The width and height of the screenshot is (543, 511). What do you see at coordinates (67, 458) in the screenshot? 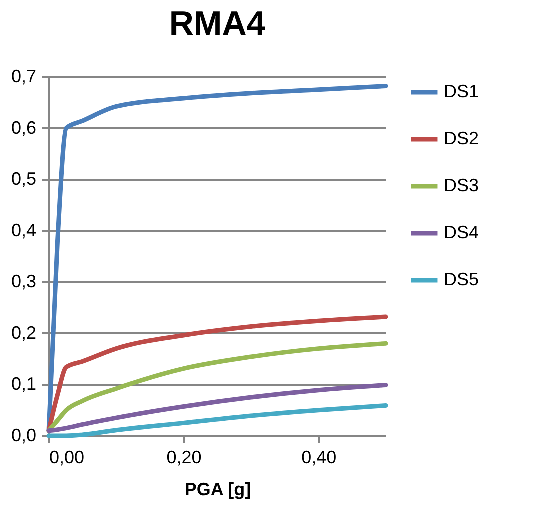
I see `x-tick-label: 0,00` at bounding box center [67, 458].